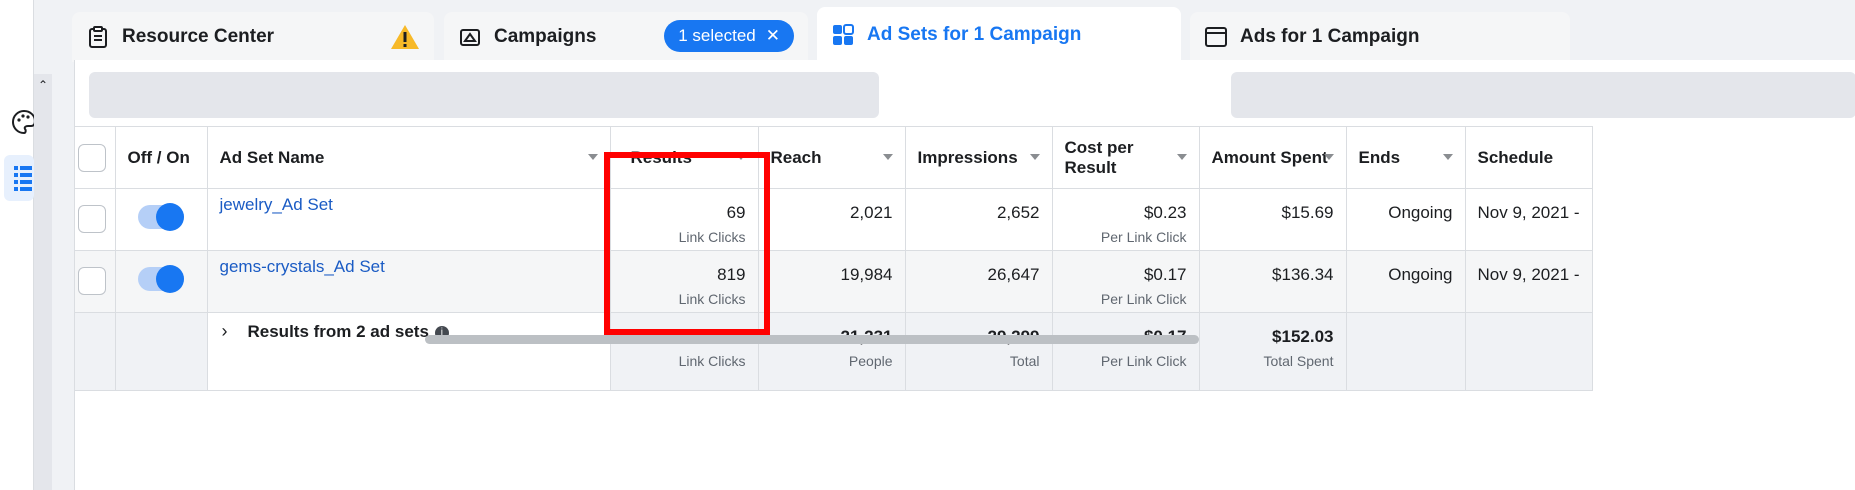 Image resolution: width=1855 pixels, height=490 pixels. I want to click on amount-value: $15.69, so click(1307, 212).